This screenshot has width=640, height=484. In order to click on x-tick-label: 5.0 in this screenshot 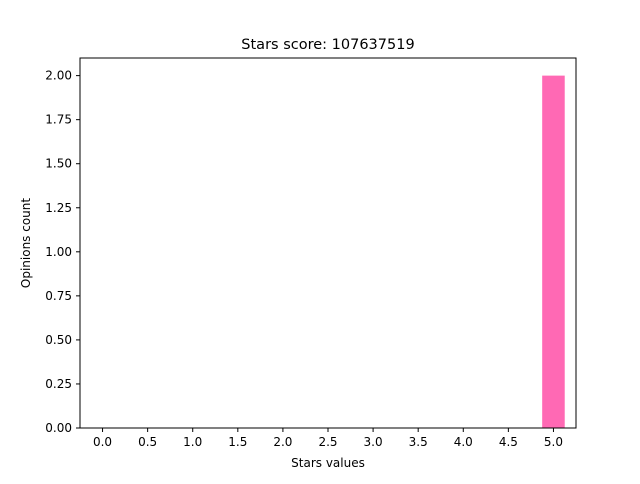, I will do `click(553, 442)`.